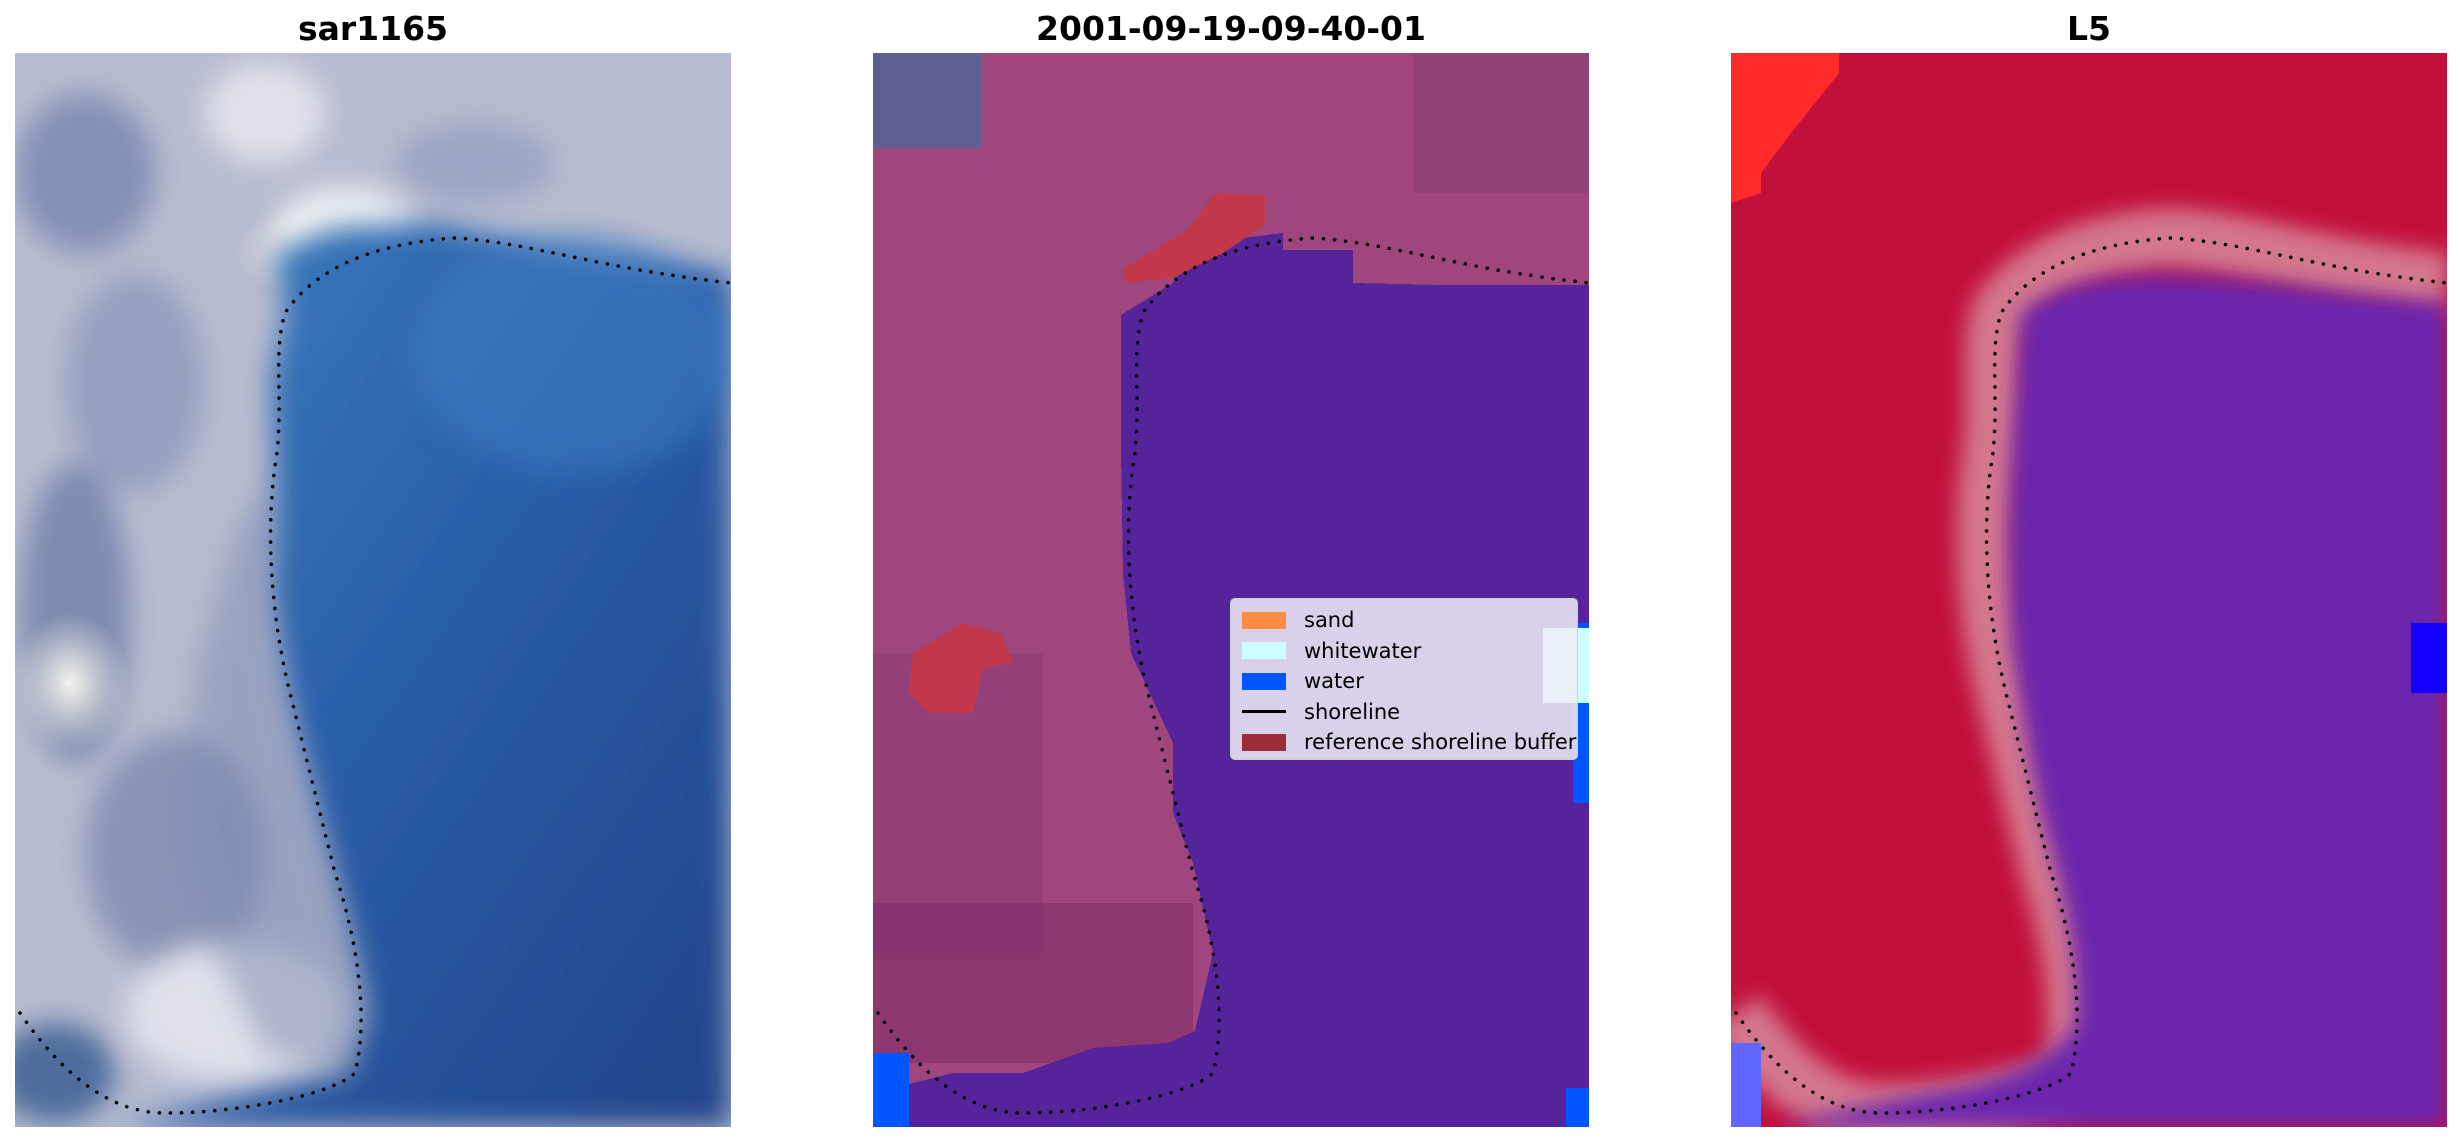 The height and width of the screenshot is (1140, 2460). I want to click on legend-swatch-water, so click(1264, 681).